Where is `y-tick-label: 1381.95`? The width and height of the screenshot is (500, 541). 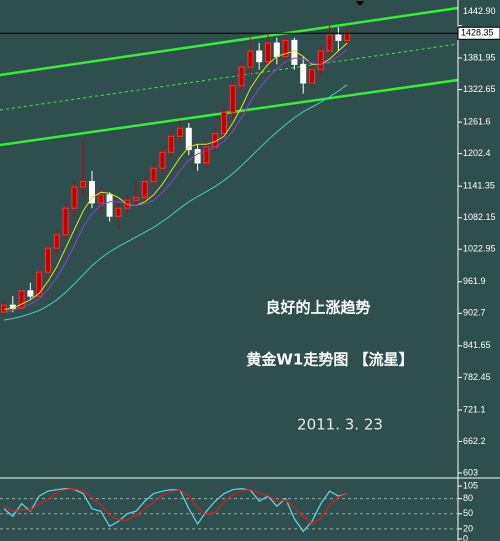
y-tick-label: 1381.95 is located at coordinates (479, 57).